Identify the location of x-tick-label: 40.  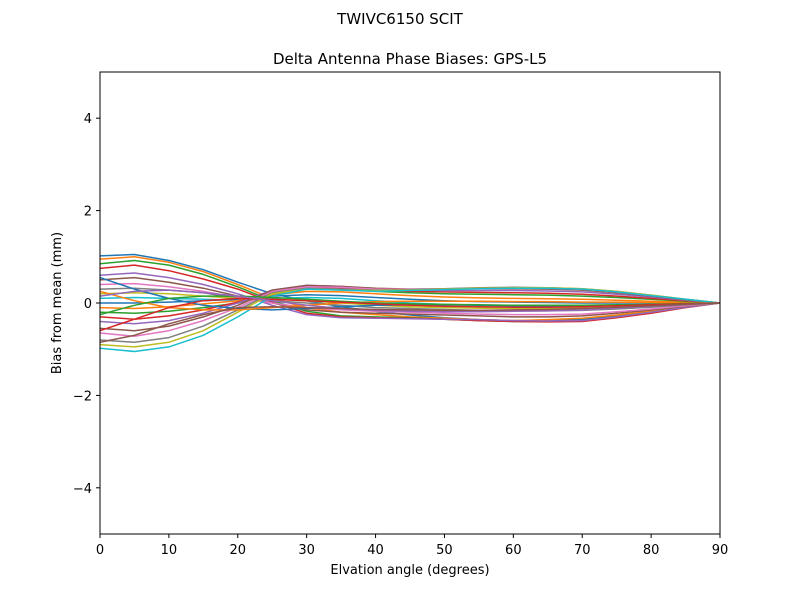
(375, 550).